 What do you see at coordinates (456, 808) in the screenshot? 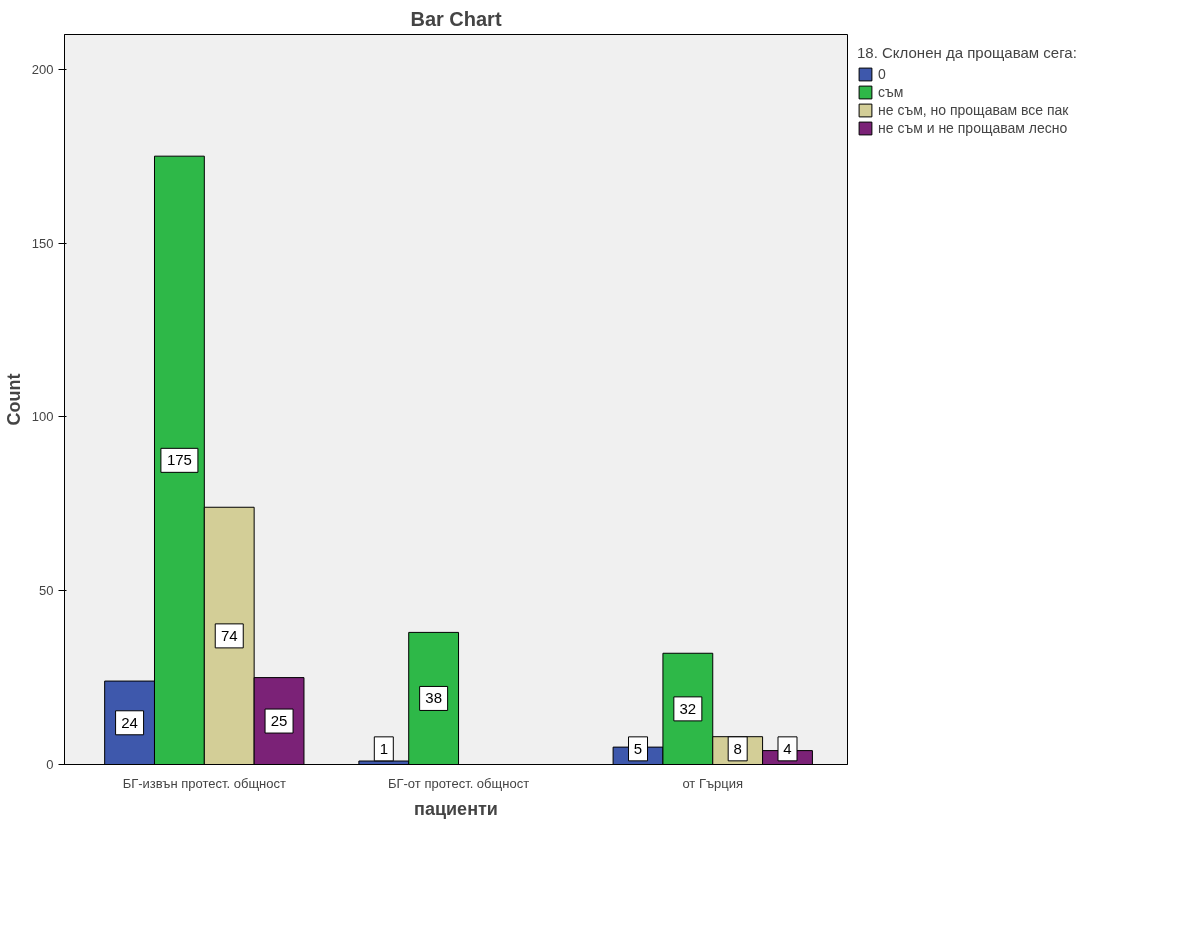
I see `x-axis-title: пациенти` at bounding box center [456, 808].